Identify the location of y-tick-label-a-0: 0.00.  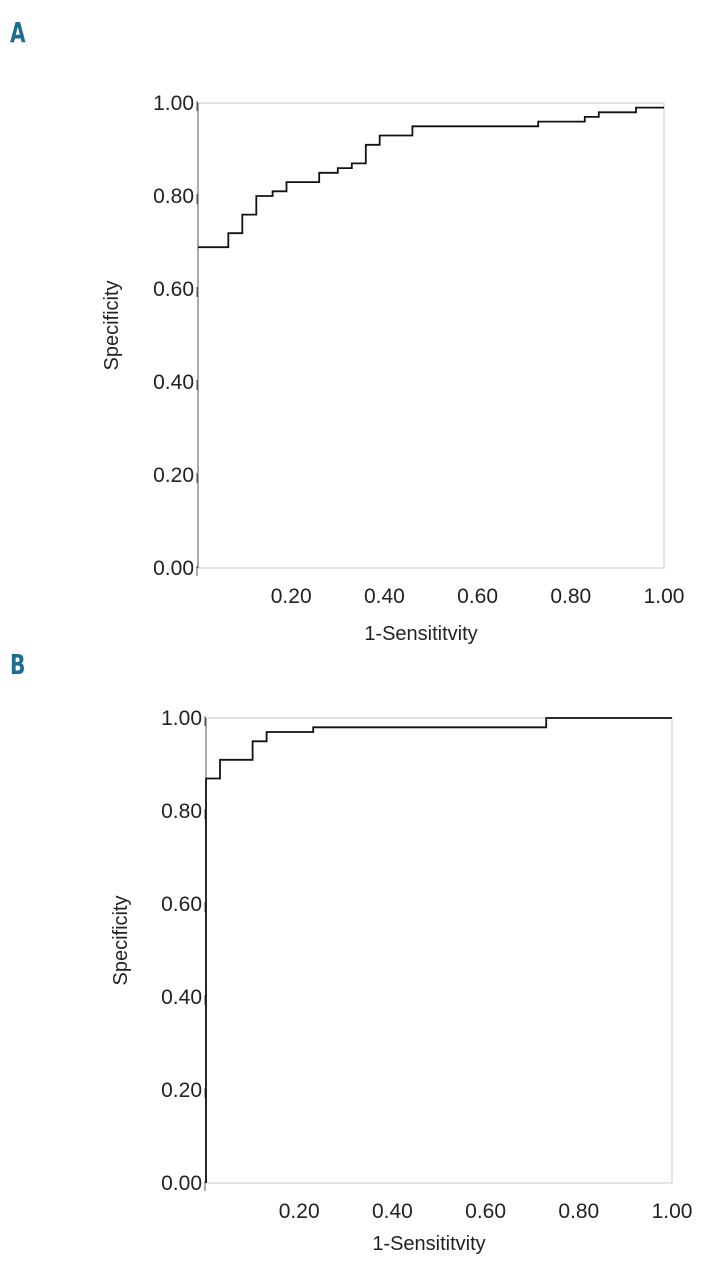
(173, 568).